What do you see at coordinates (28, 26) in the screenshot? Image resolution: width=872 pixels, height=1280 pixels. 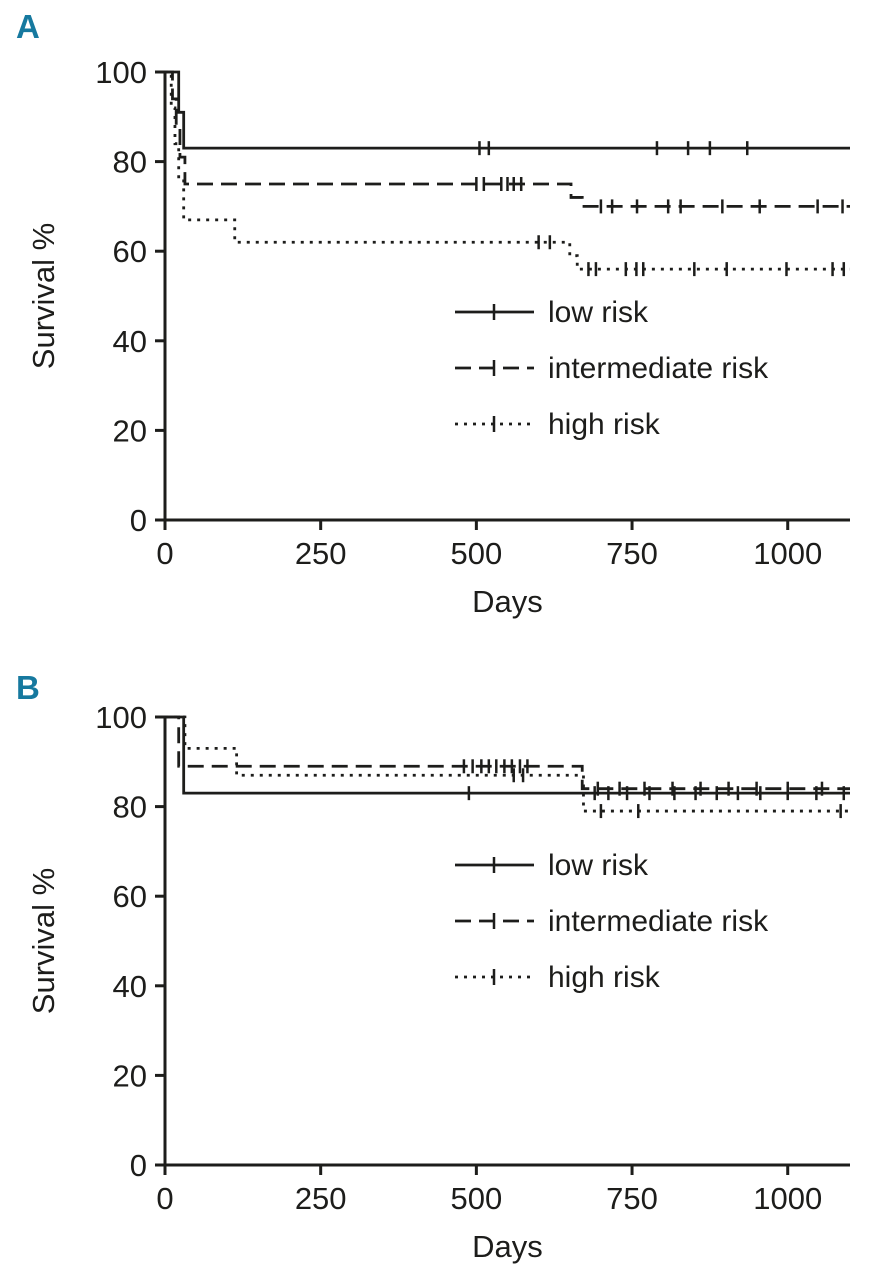 I see `panel-a-letter: A` at bounding box center [28, 26].